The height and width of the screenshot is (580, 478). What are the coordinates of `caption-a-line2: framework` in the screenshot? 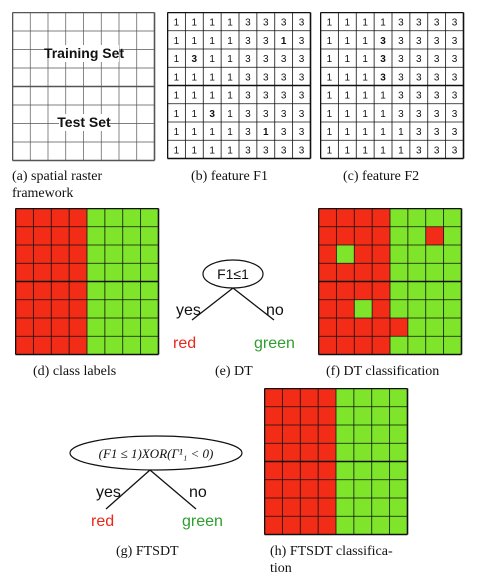 It's located at (43, 193).